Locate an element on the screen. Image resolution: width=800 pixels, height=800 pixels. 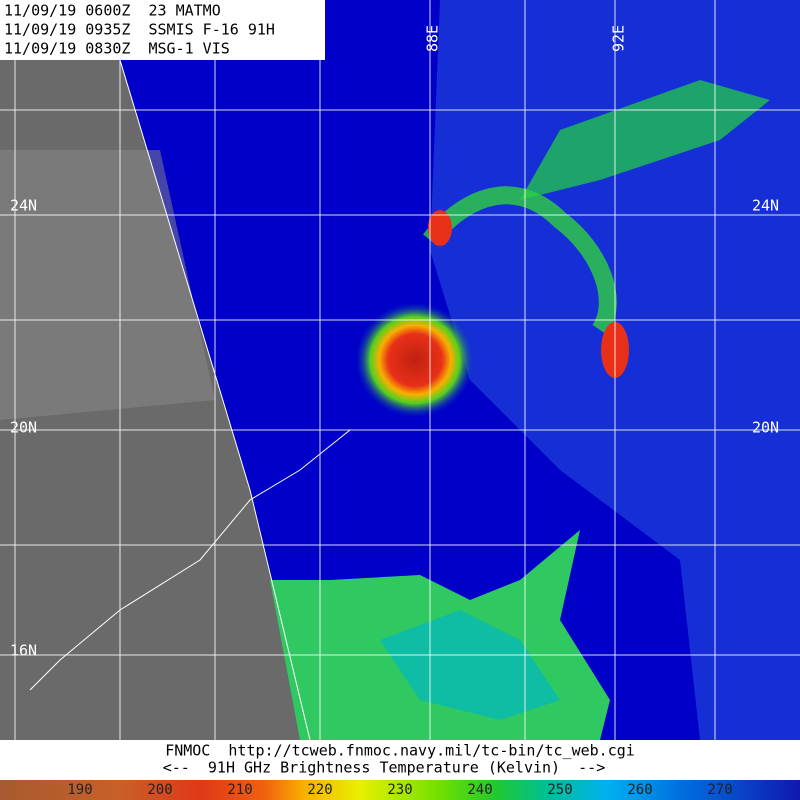
colorbar is located at coordinates (400, 790).